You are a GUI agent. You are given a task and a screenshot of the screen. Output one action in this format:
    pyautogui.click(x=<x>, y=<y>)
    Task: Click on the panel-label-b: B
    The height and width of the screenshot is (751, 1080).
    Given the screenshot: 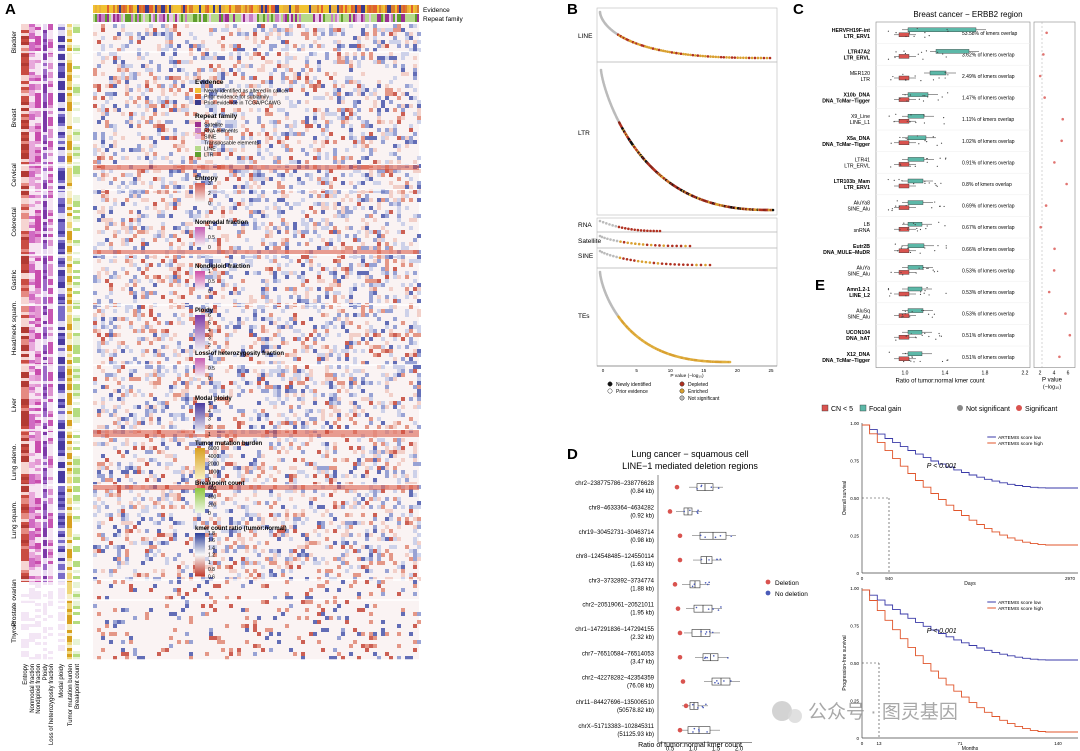 What is the action you would take?
    pyautogui.click(x=572, y=9)
    